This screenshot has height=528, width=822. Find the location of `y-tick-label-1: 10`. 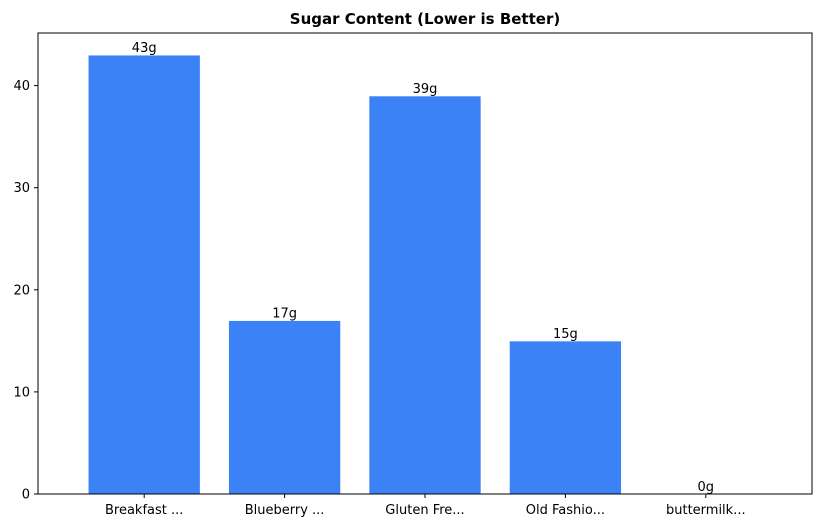

y-tick-label-1: 10 is located at coordinates (21, 392).